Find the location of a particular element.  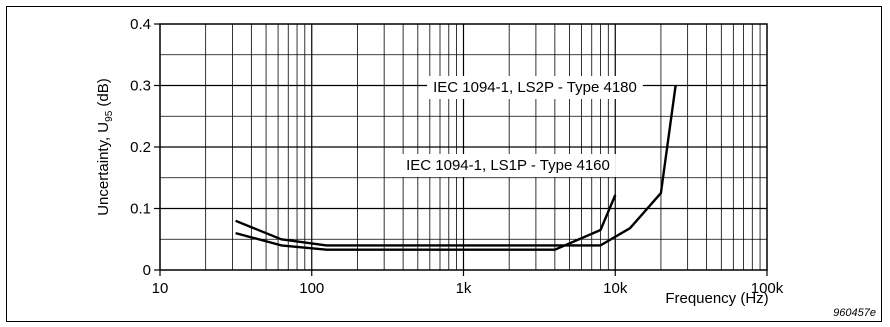

figure-id: 960457e is located at coordinates (854, 313).